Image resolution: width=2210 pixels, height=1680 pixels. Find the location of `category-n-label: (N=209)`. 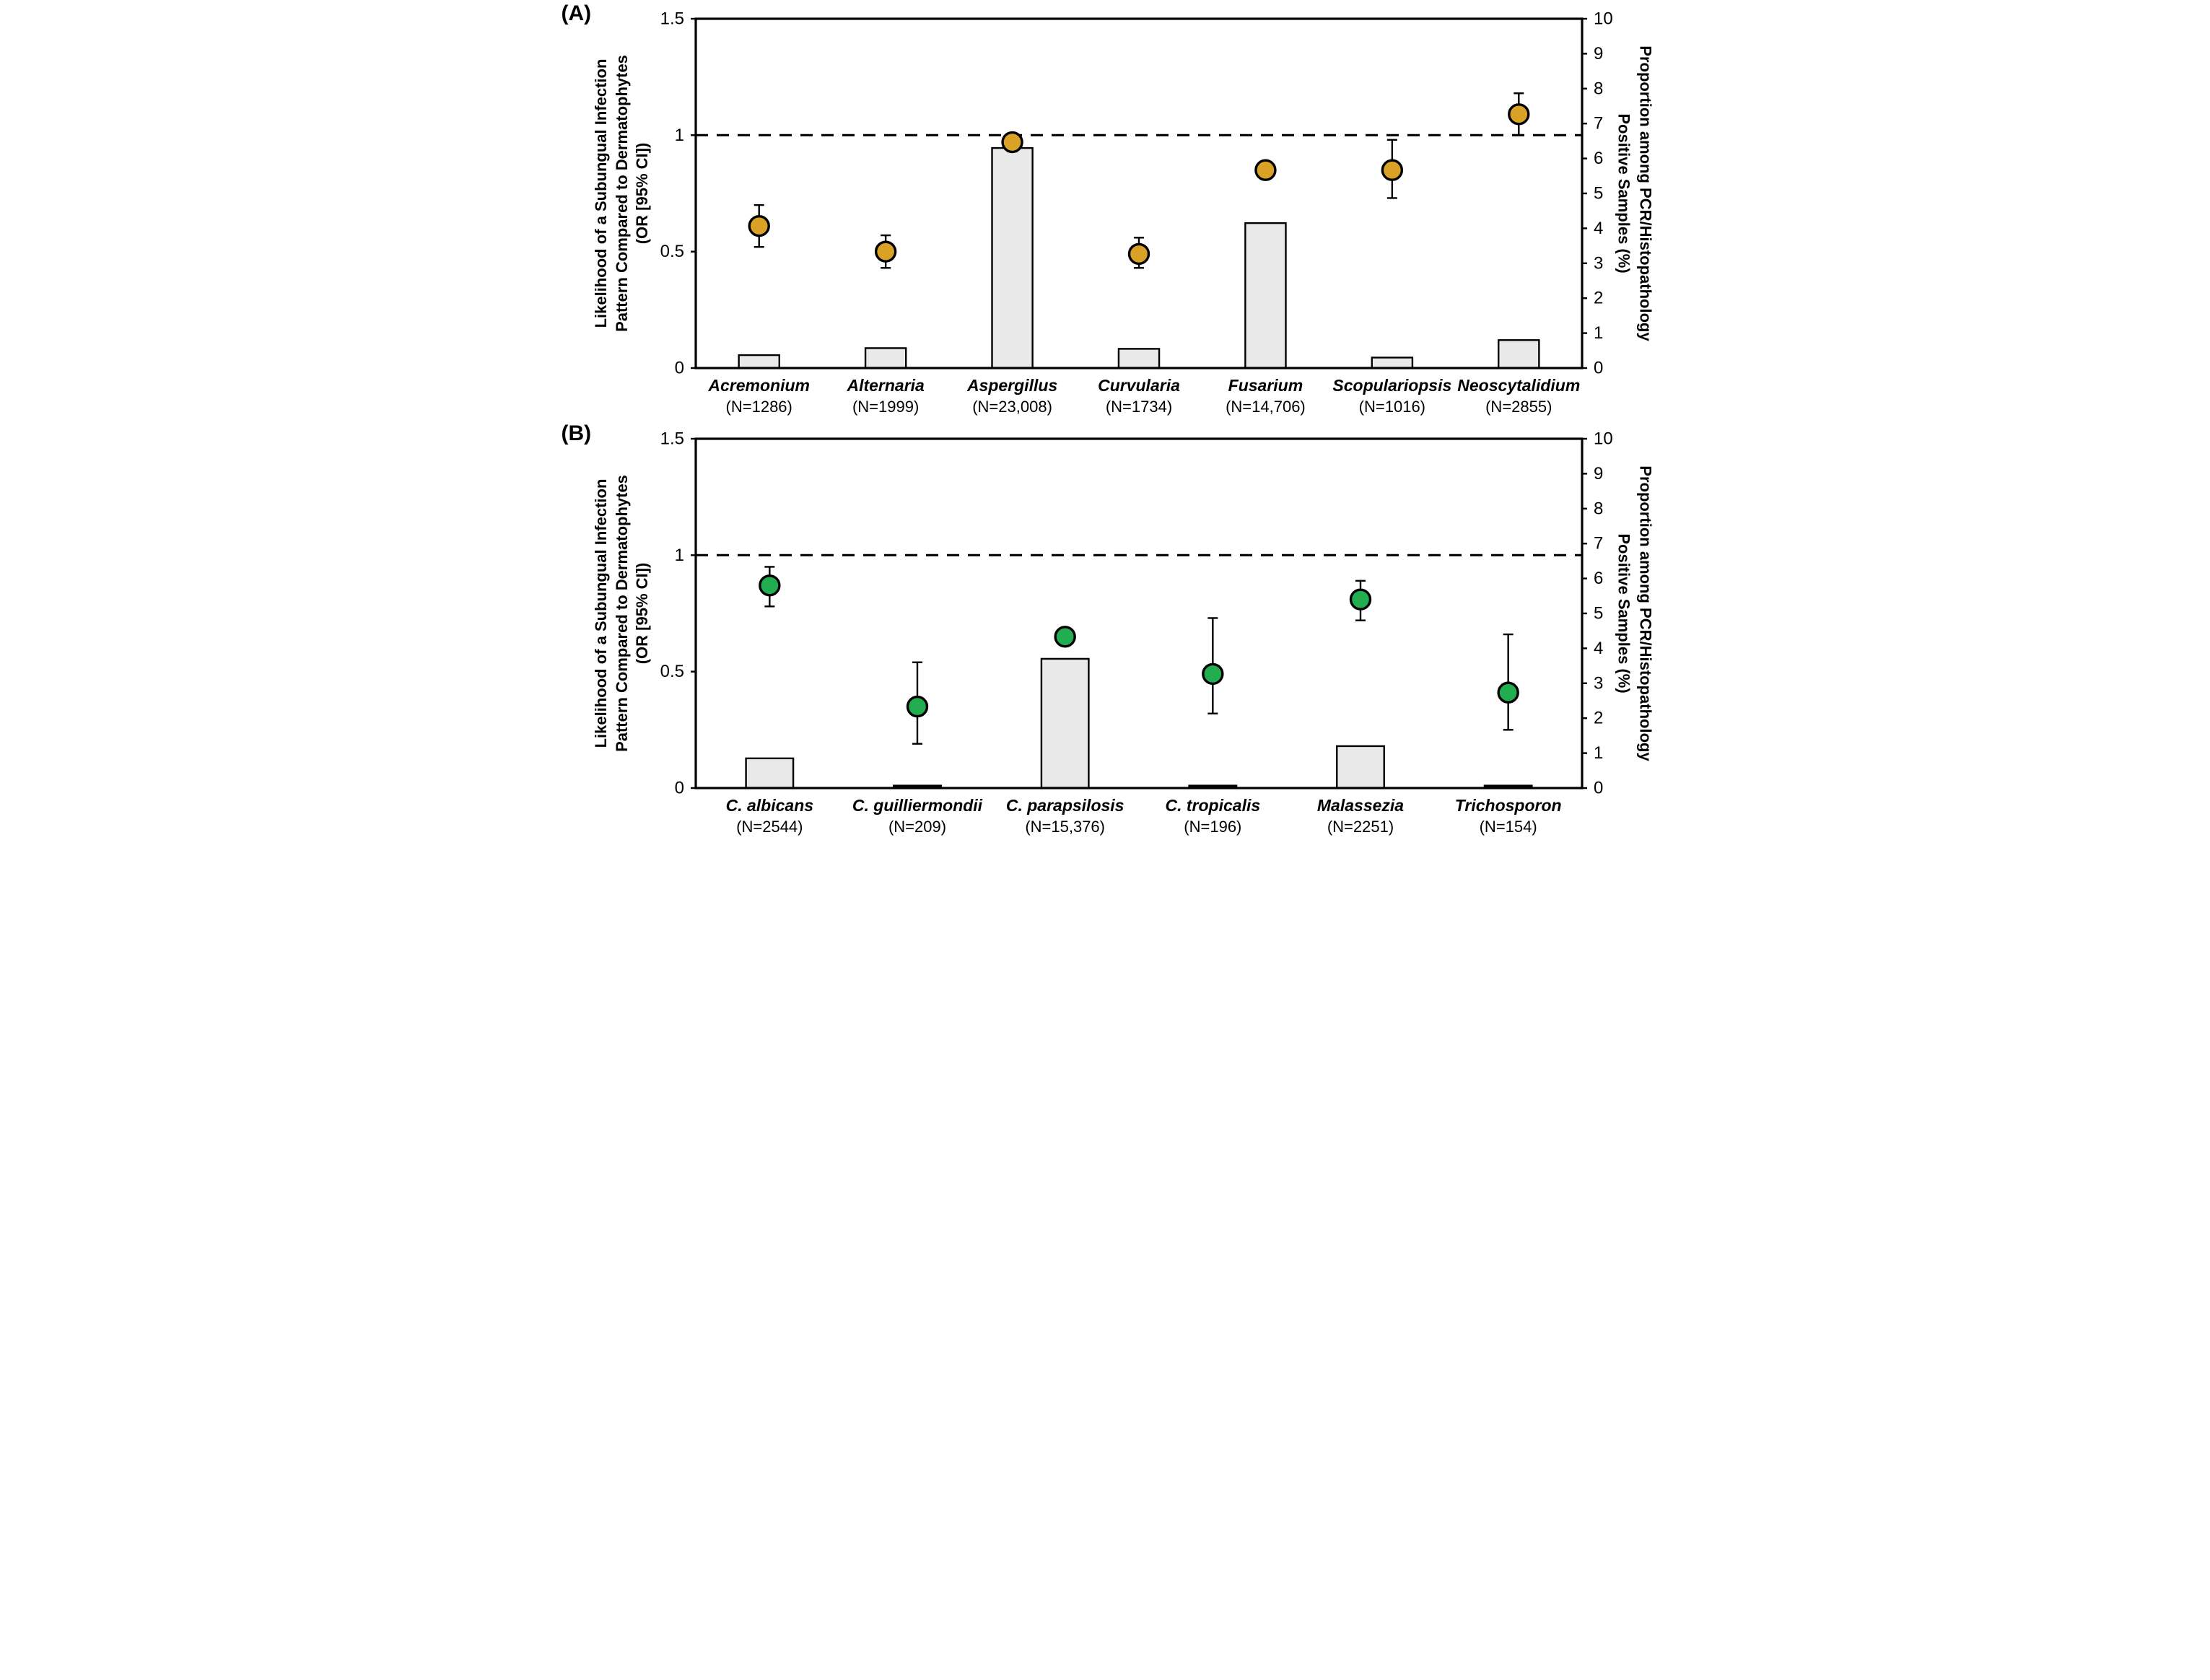

category-n-label: (N=209) is located at coordinates (916, 827).